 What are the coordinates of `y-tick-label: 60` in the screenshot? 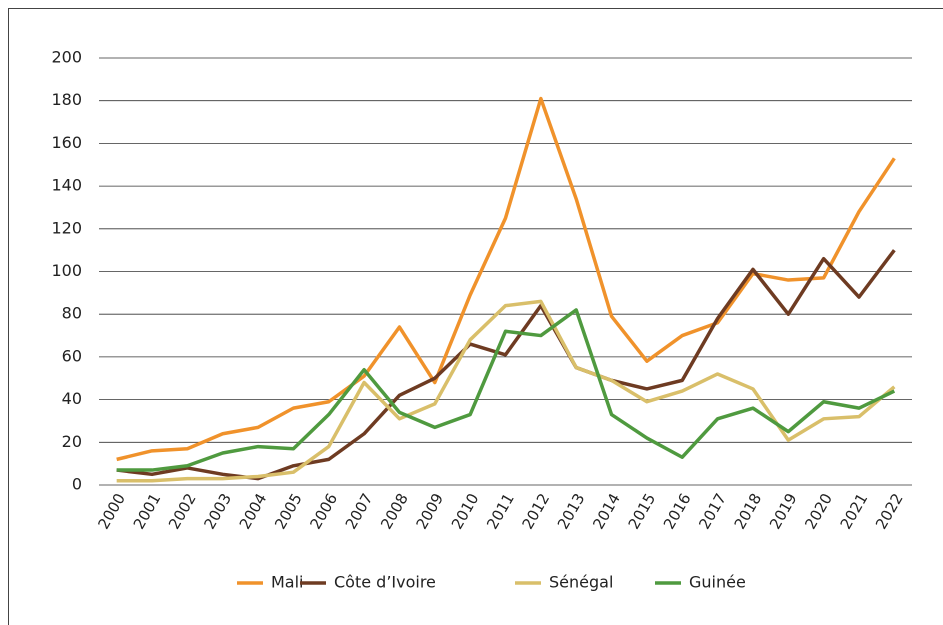 It's located at (72, 355).